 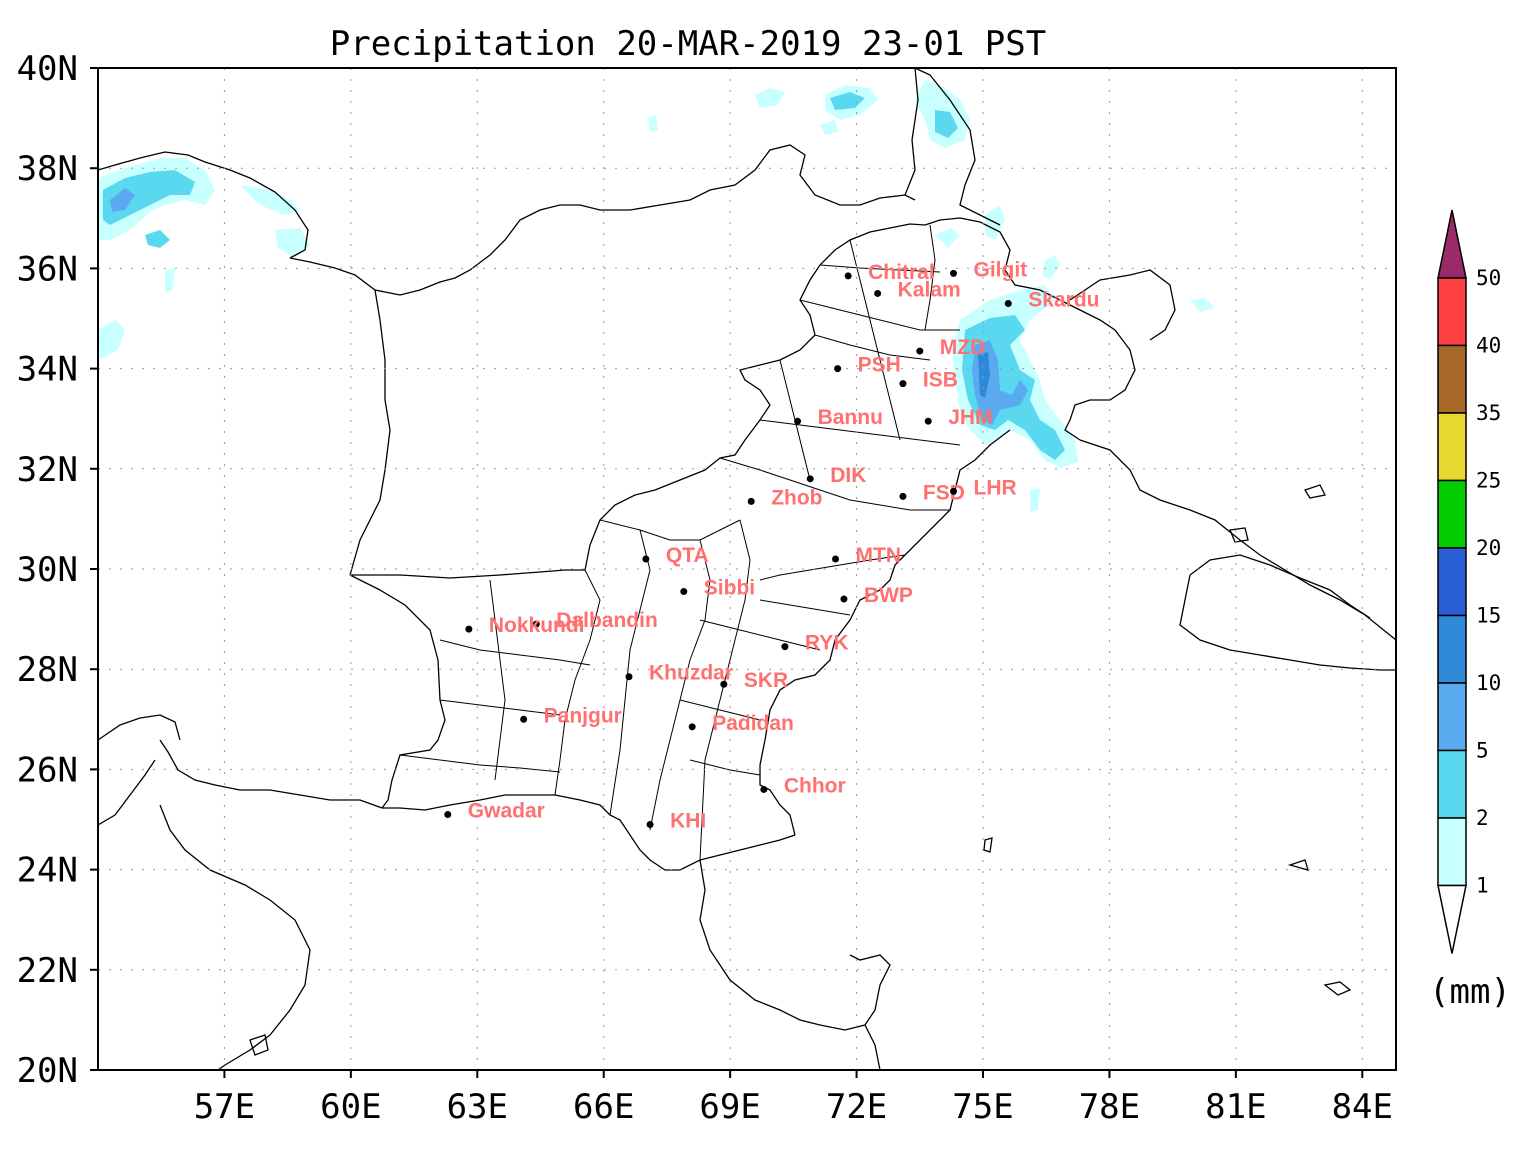 I want to click on lat-label: 24N, so click(x=47, y=871).